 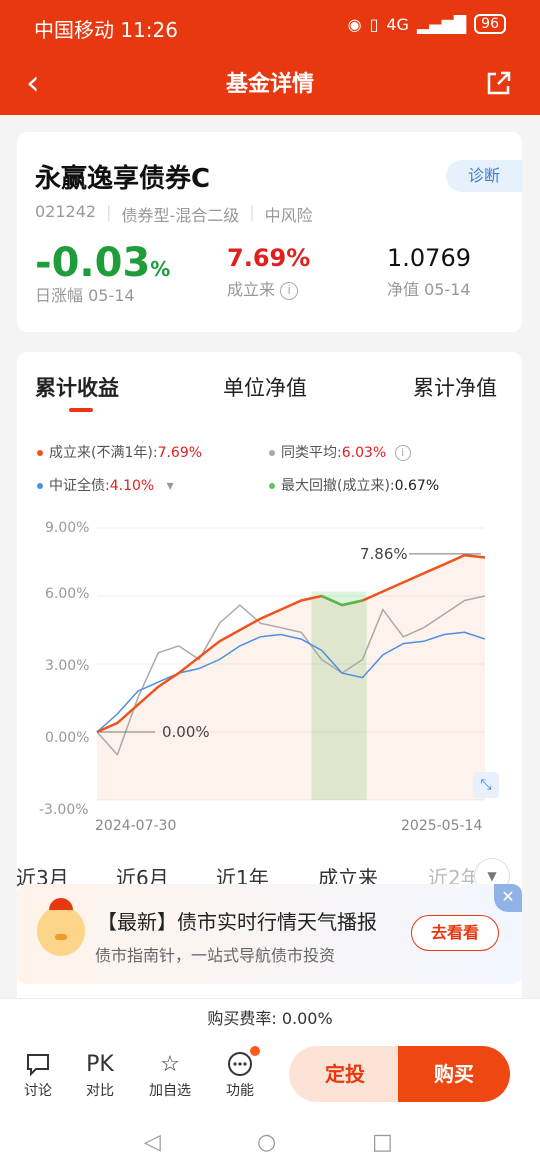 I want to click on add-watchlist-button: ☆ 加自选, so click(x=170, y=1075).